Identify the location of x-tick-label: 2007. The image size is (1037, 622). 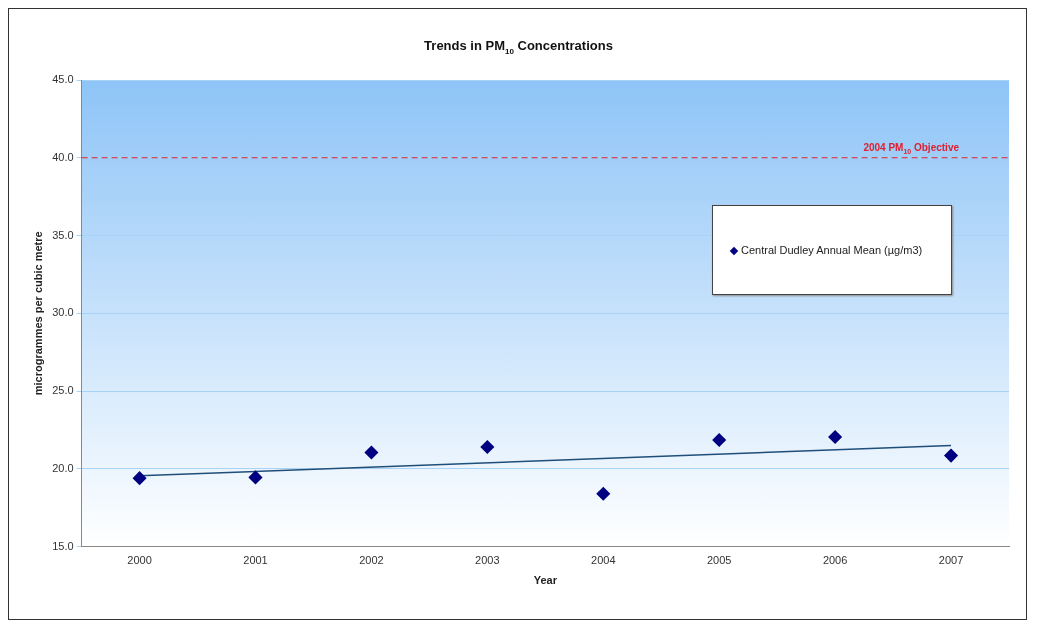
(951, 560).